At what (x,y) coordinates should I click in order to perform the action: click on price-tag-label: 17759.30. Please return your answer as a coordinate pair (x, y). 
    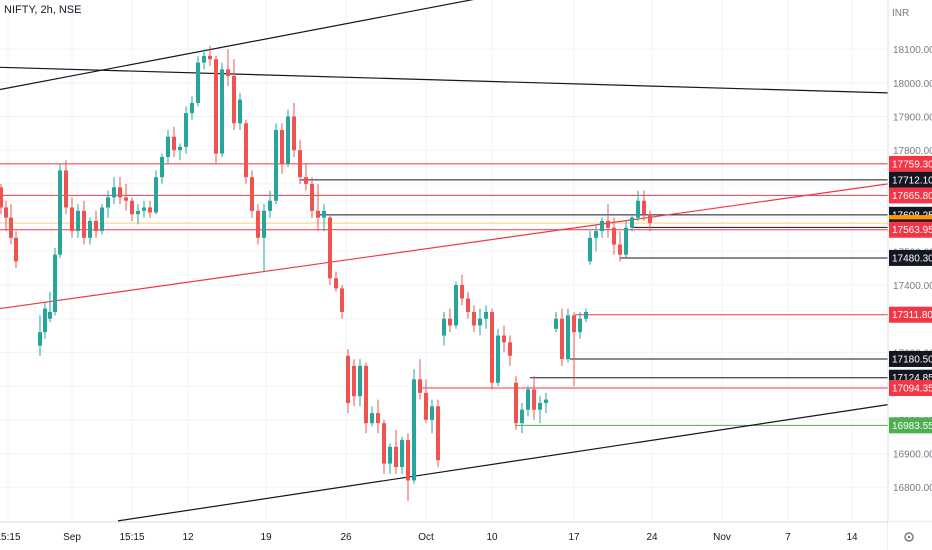
    Looking at the image, I should click on (912, 164).